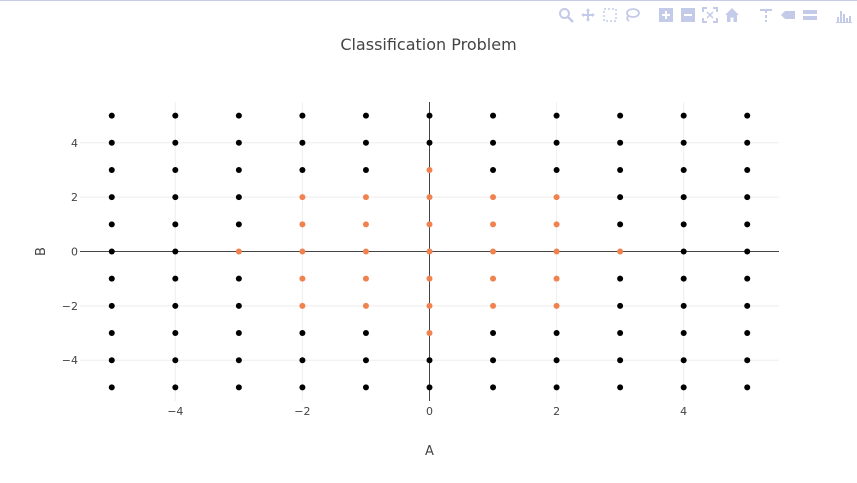  What do you see at coordinates (74, 143) in the screenshot?
I see `y-tick-label: 4` at bounding box center [74, 143].